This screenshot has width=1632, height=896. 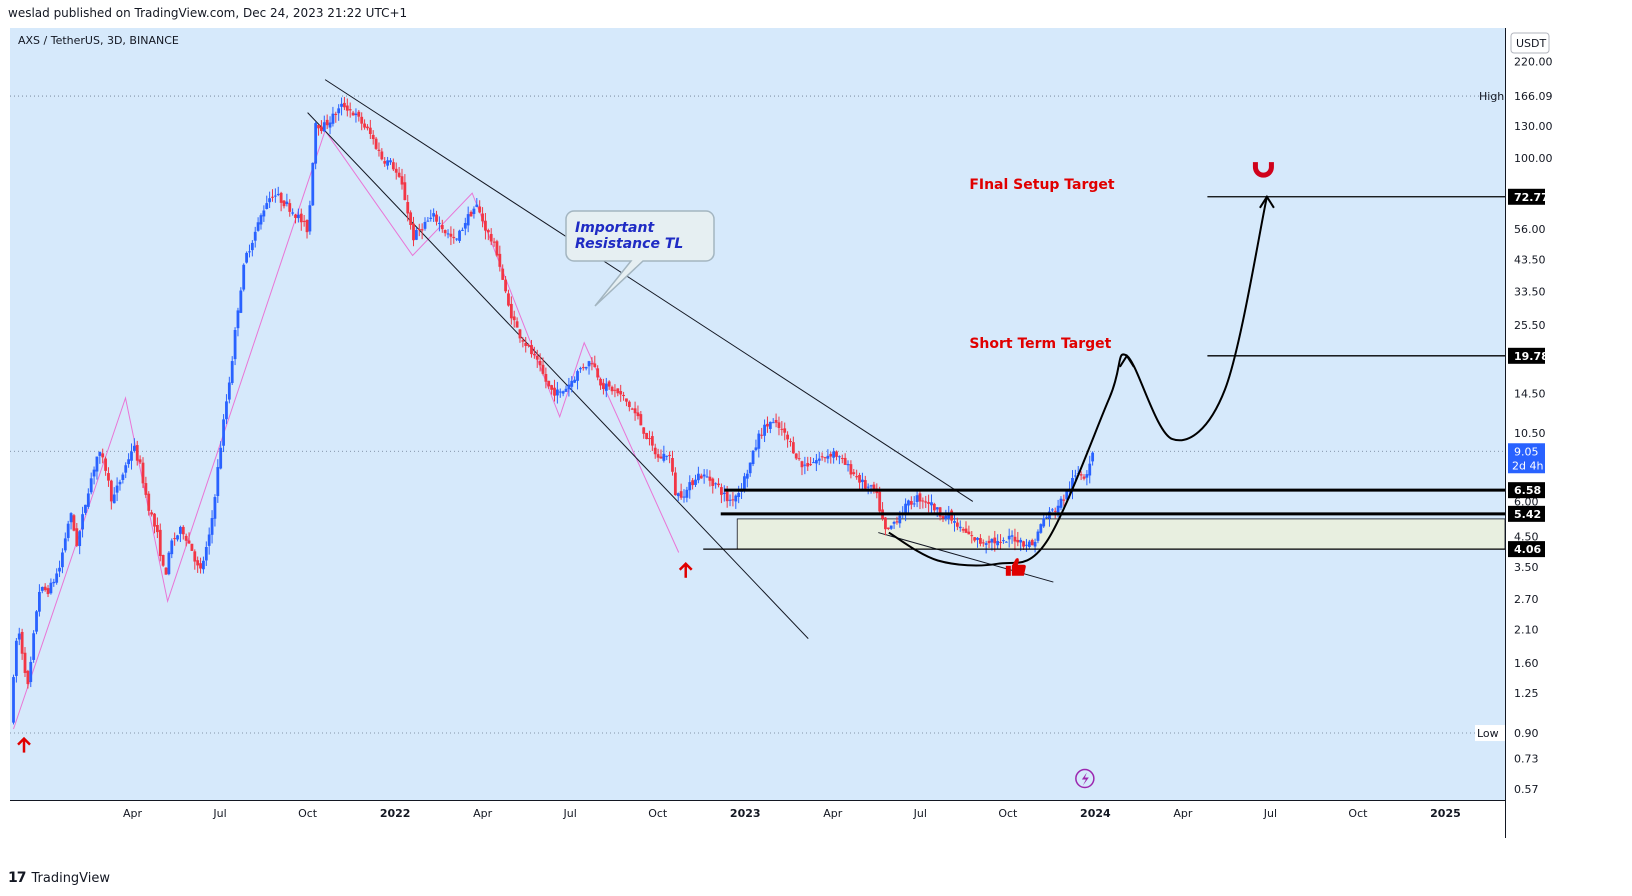 I want to click on x-tick-label: 2022, so click(x=395, y=813).